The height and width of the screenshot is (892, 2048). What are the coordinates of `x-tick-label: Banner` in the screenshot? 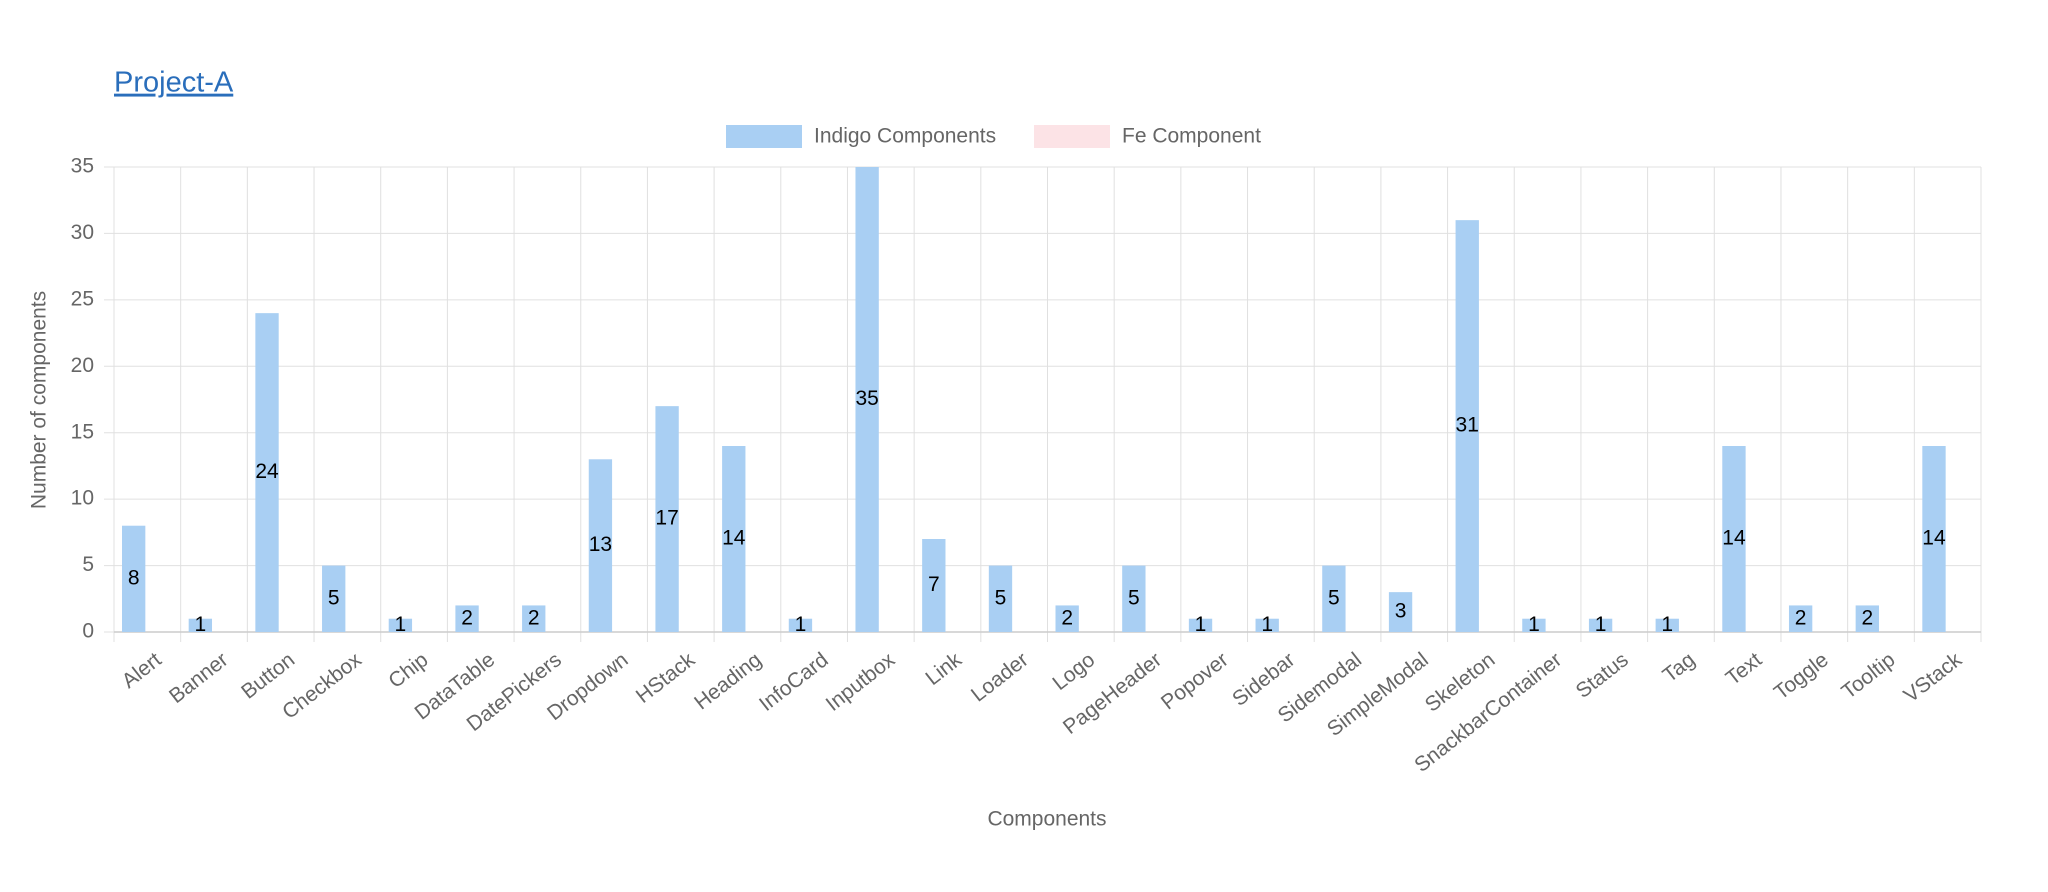 It's located at (199, 678).